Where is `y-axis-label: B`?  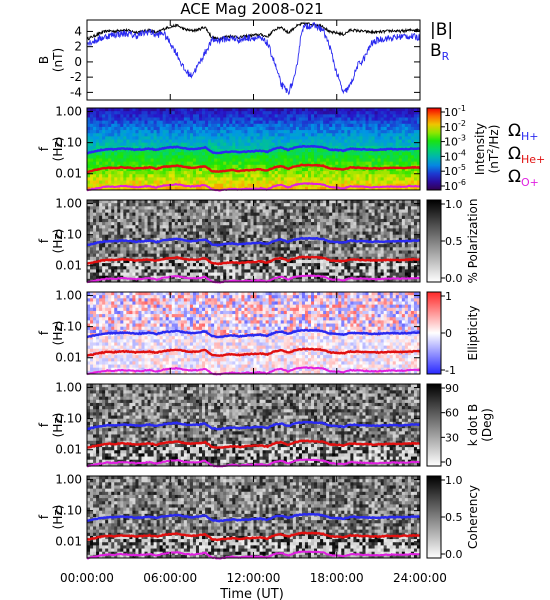 y-axis-label: B is located at coordinates (44, 60).